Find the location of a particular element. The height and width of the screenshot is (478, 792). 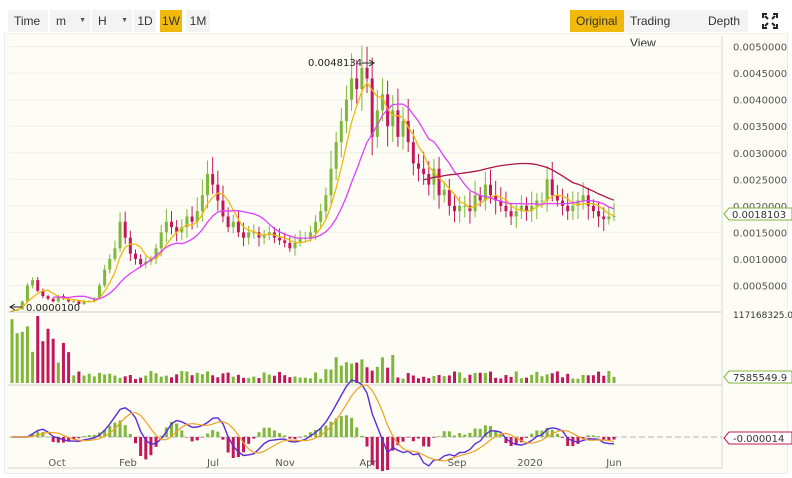

minute-dropdown: m ▼ is located at coordinates (70, 21).